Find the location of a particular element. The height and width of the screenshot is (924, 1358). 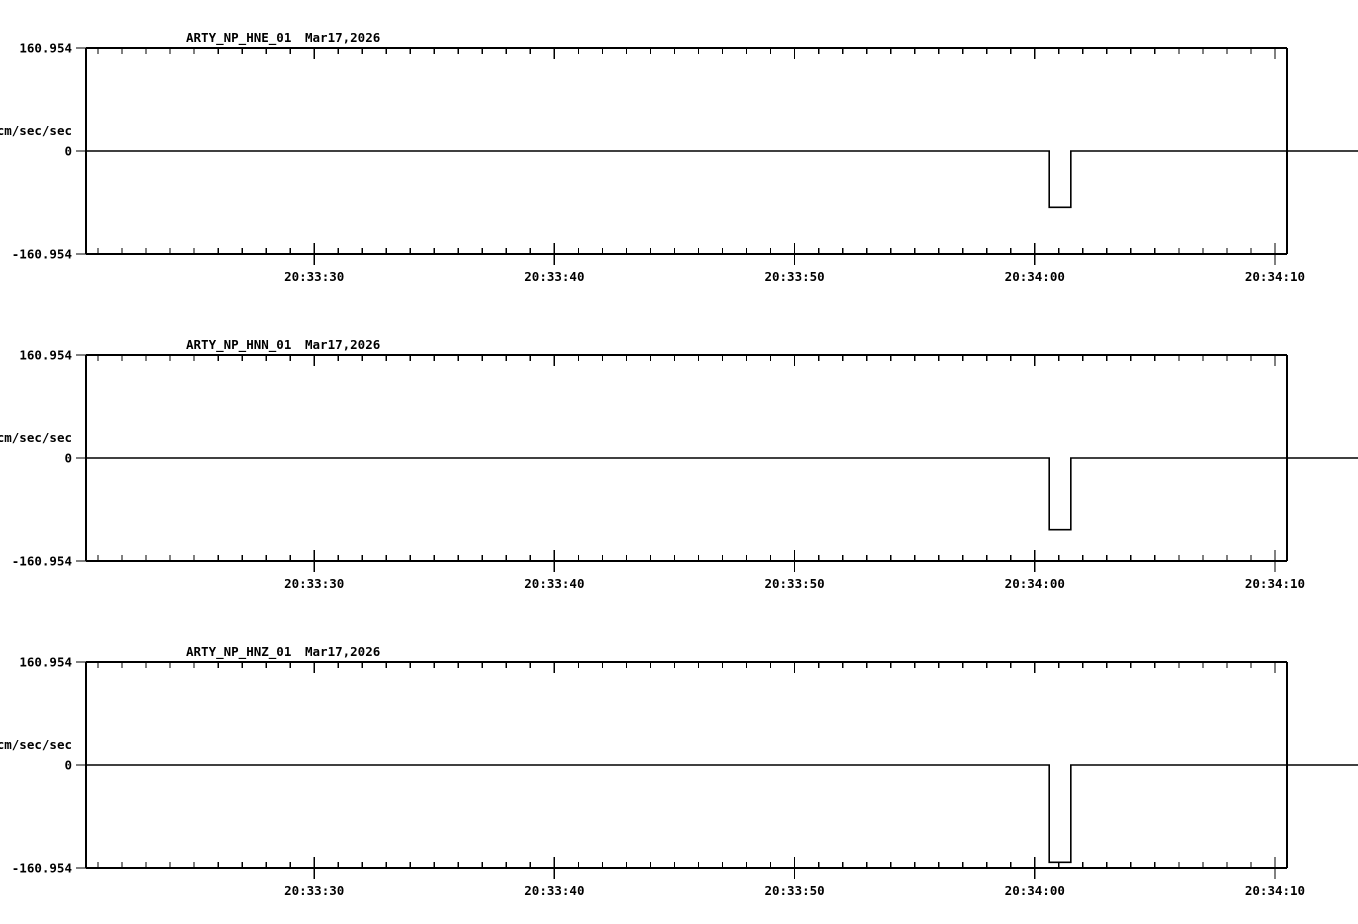

panel-title: ARTY_NP_HNN_01 is located at coordinates (238, 345).